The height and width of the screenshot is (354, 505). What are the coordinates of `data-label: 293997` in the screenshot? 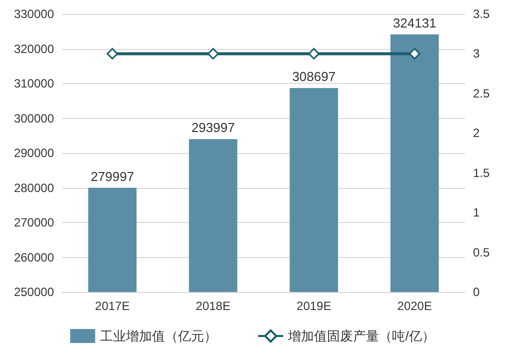 It's located at (213, 128).